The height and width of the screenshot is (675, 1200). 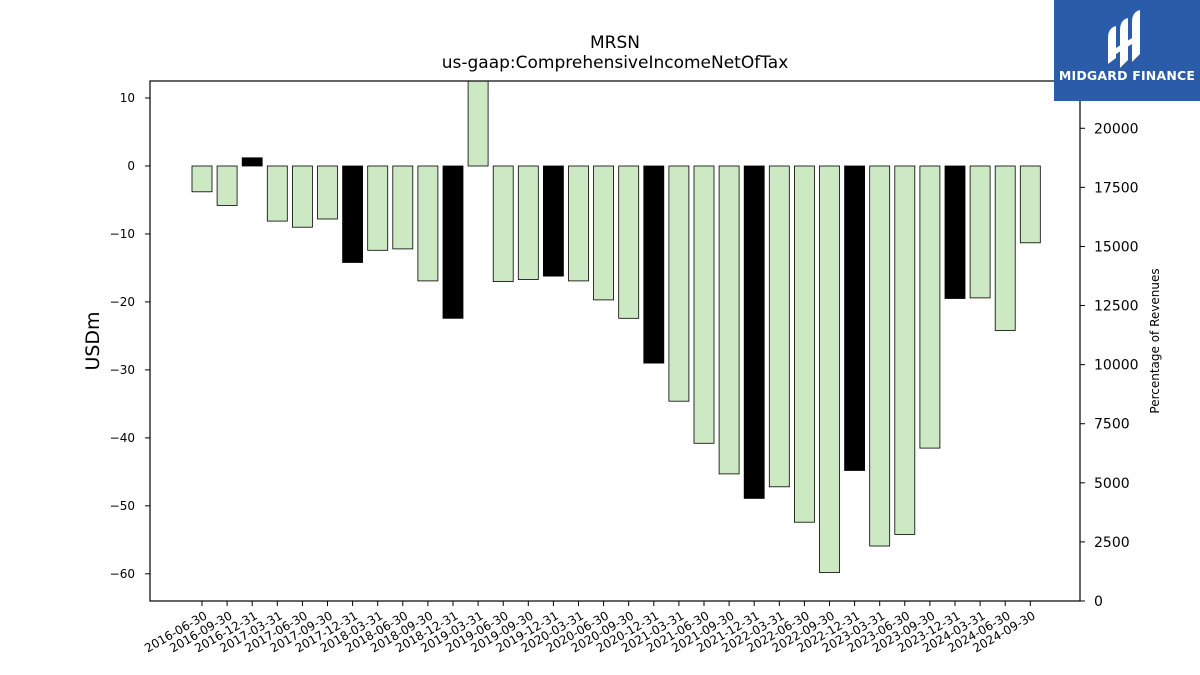 What do you see at coordinates (615, 63) in the screenshot?
I see `chart-subtitle: us-gaap:ComprehensiveIncomeNetOfTax` at bounding box center [615, 63].